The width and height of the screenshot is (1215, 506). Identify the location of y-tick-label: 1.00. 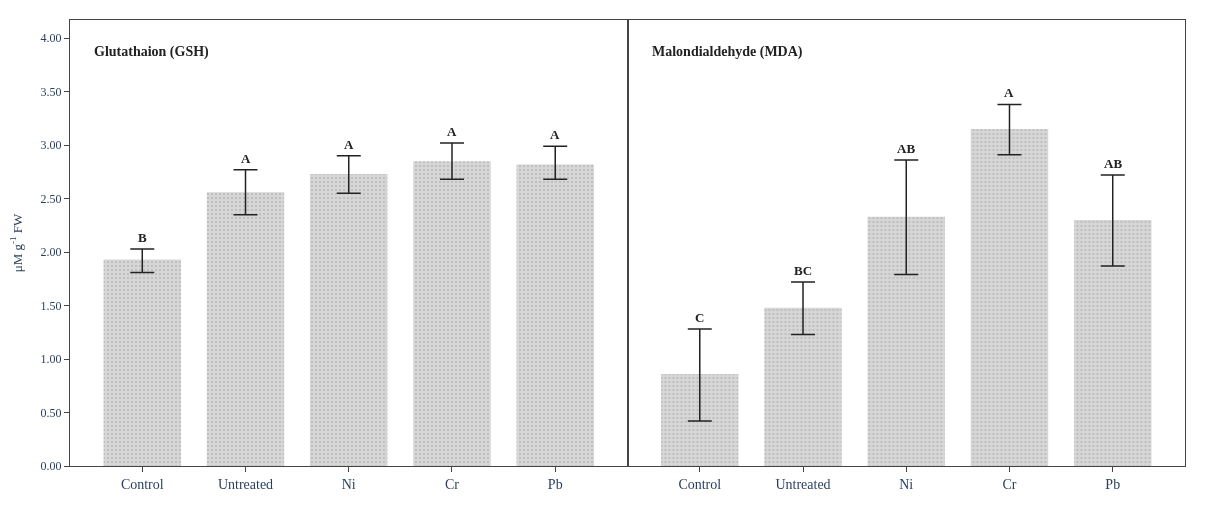
(51, 359).